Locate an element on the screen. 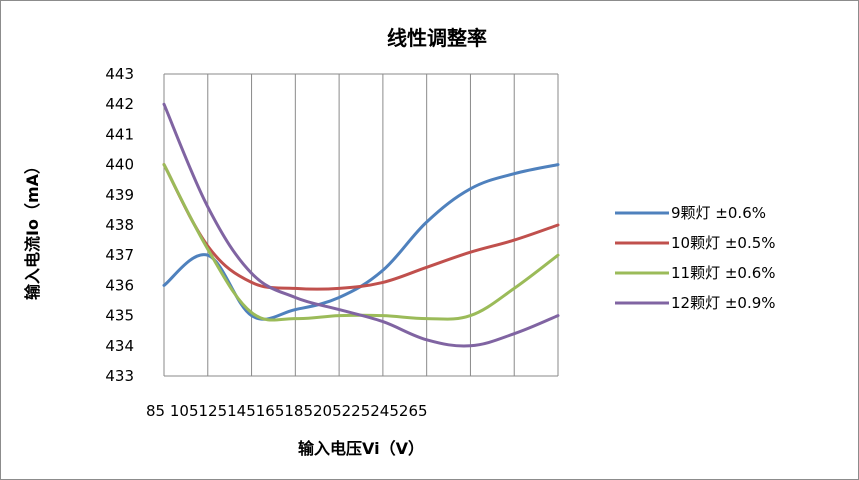  y-tick-label: 443 is located at coordinates (119, 74).